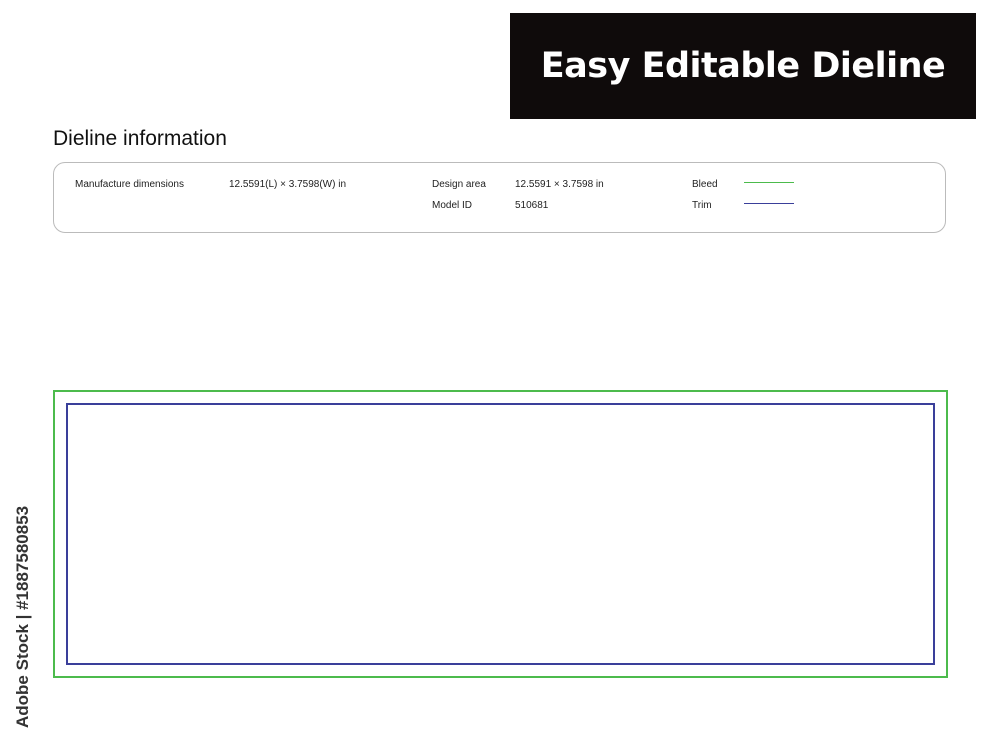 The width and height of the screenshot is (1000, 743). What do you see at coordinates (140, 138) in the screenshot?
I see `page-title: Dieline information` at bounding box center [140, 138].